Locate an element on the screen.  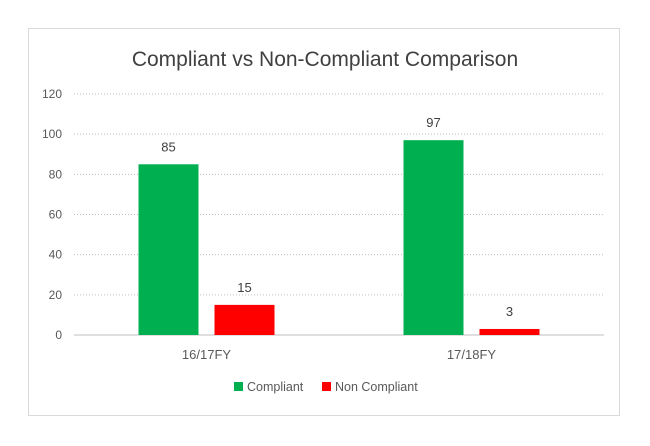
y-tick-label: 100 is located at coordinates (52, 134).